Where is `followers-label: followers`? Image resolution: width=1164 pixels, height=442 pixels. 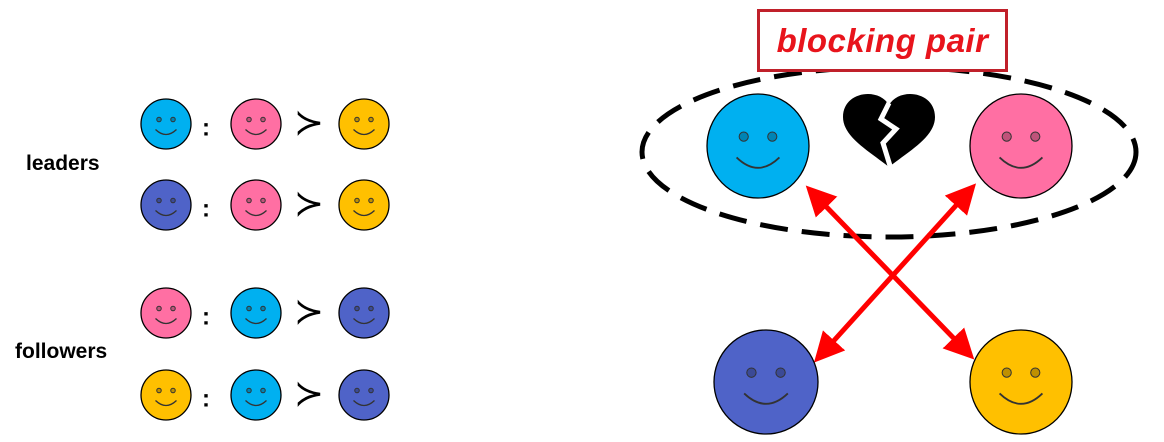
followers-label: followers is located at coordinates (61, 351).